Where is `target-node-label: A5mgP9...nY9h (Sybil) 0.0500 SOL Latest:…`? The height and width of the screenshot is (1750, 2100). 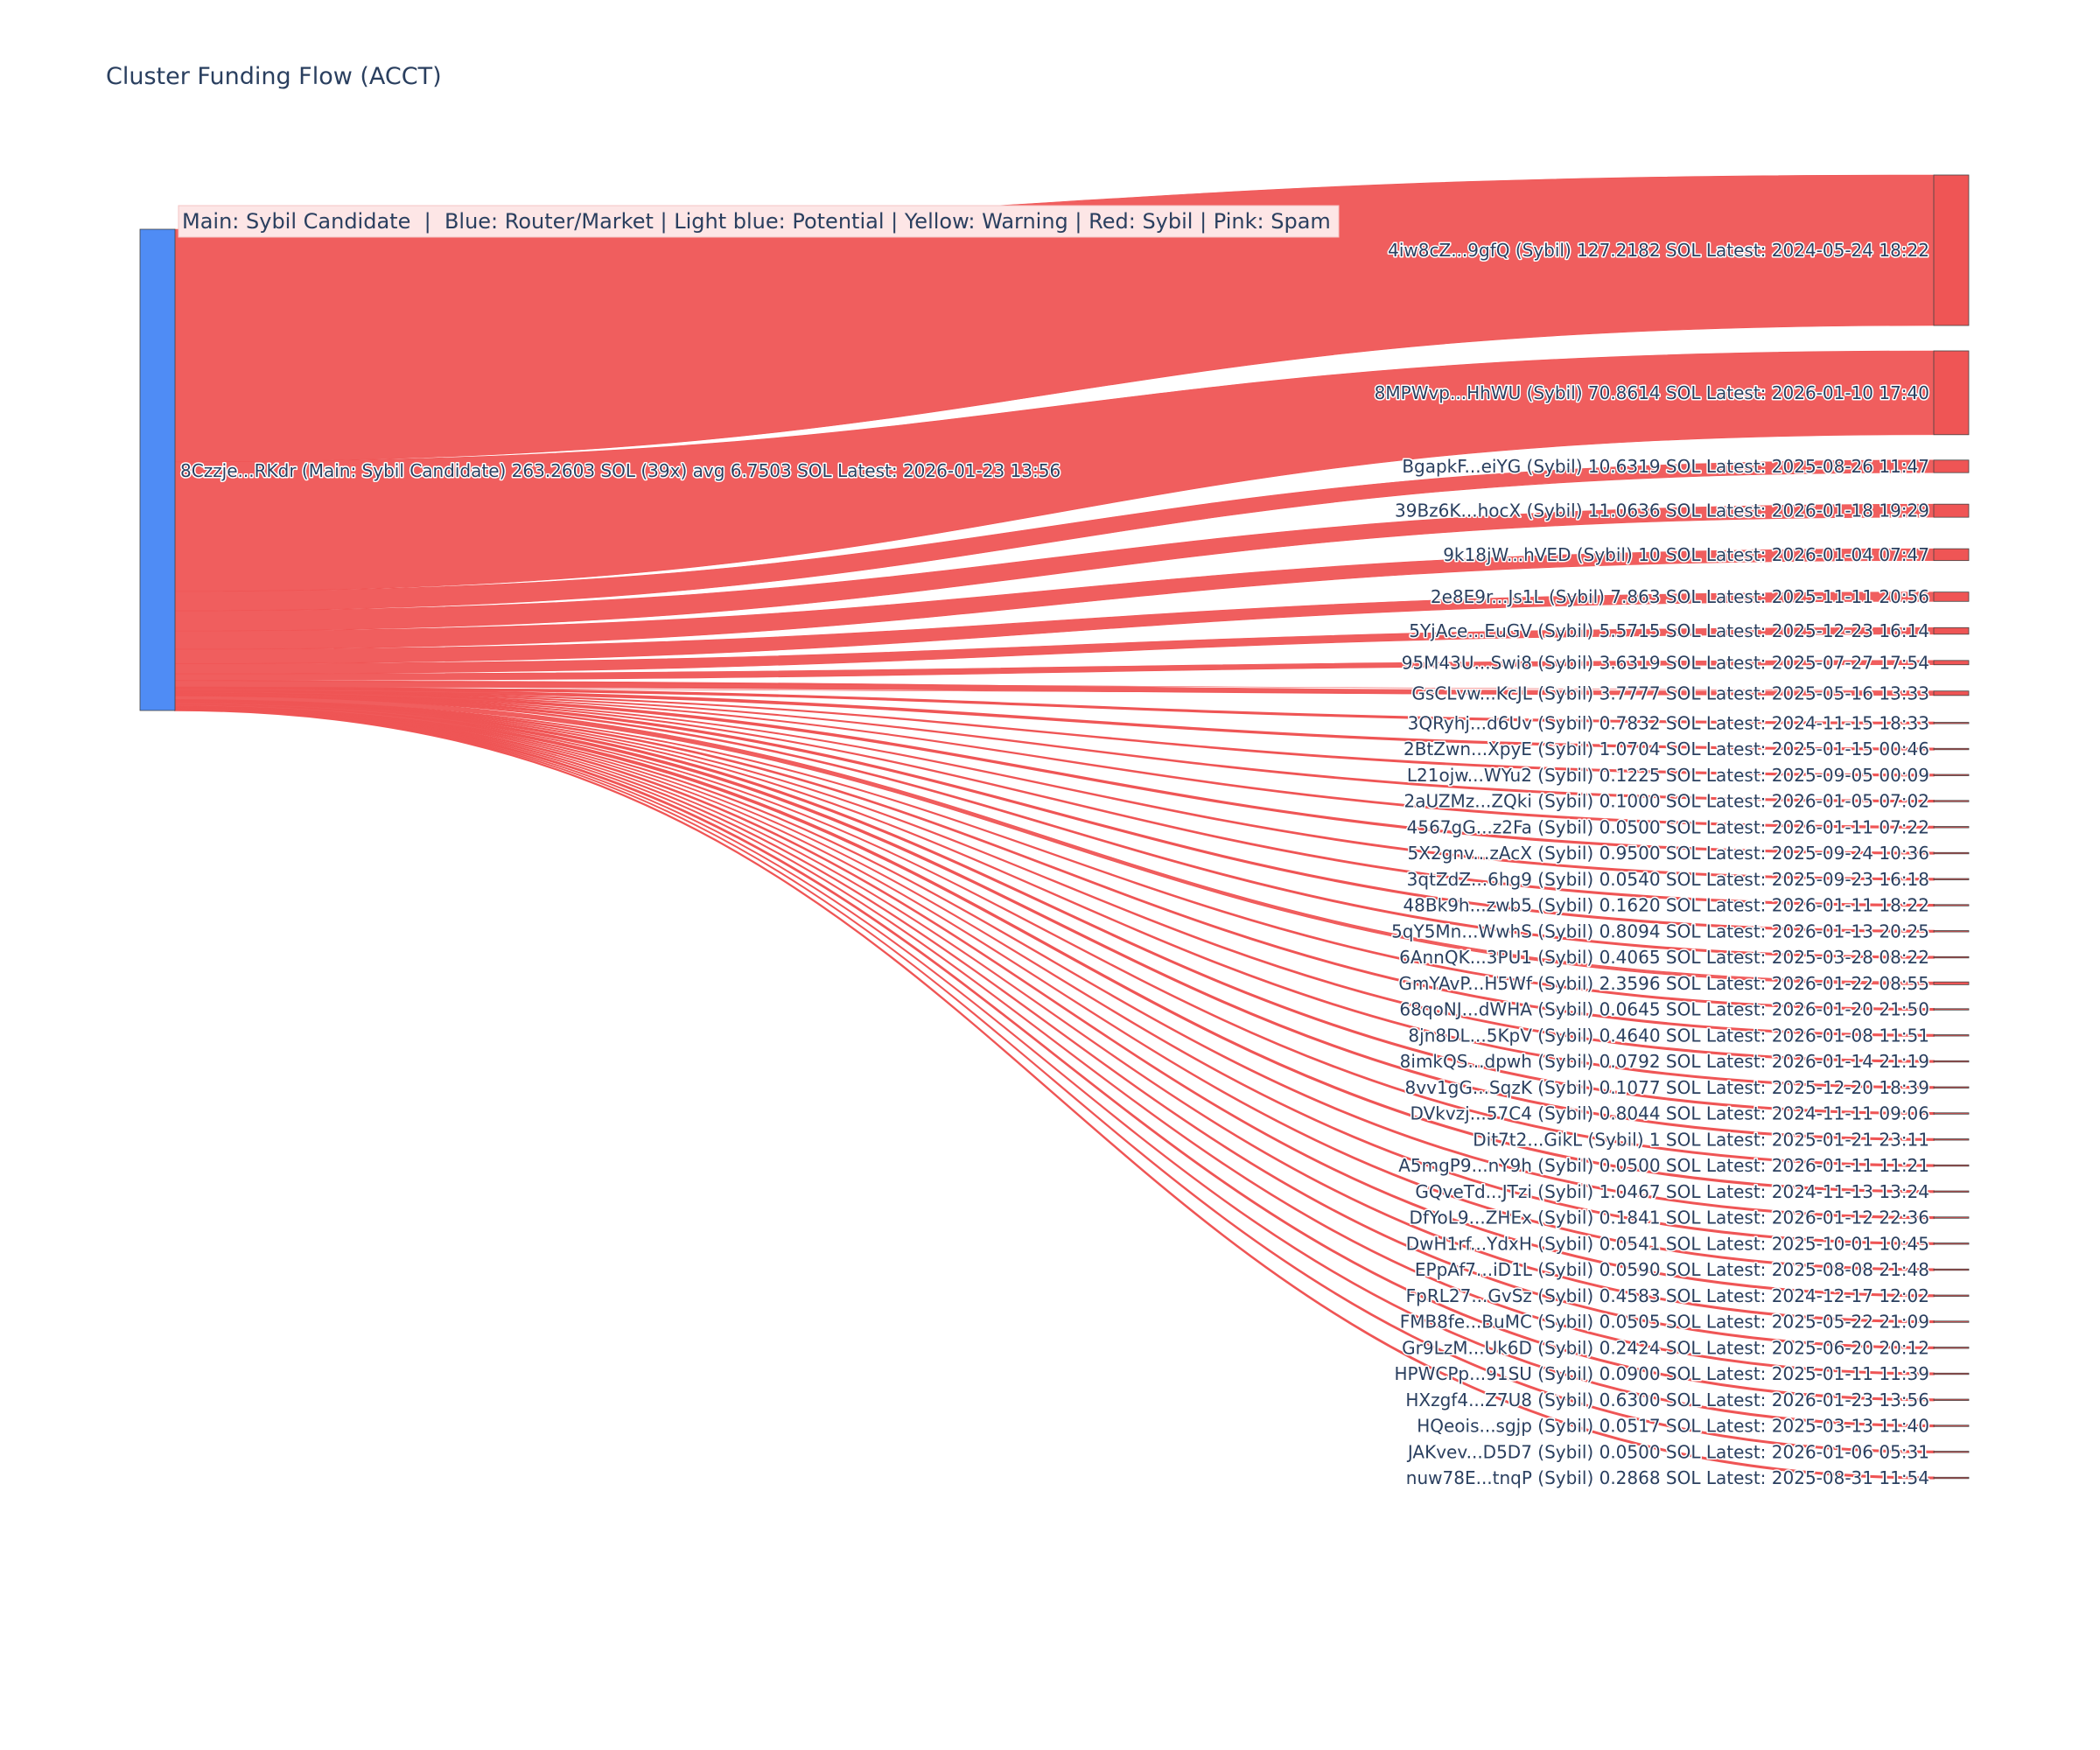
target-node-label: A5mgP9...nY9h (Sybil) 0.0500 SOL Latest:… is located at coordinates (1663, 1165).